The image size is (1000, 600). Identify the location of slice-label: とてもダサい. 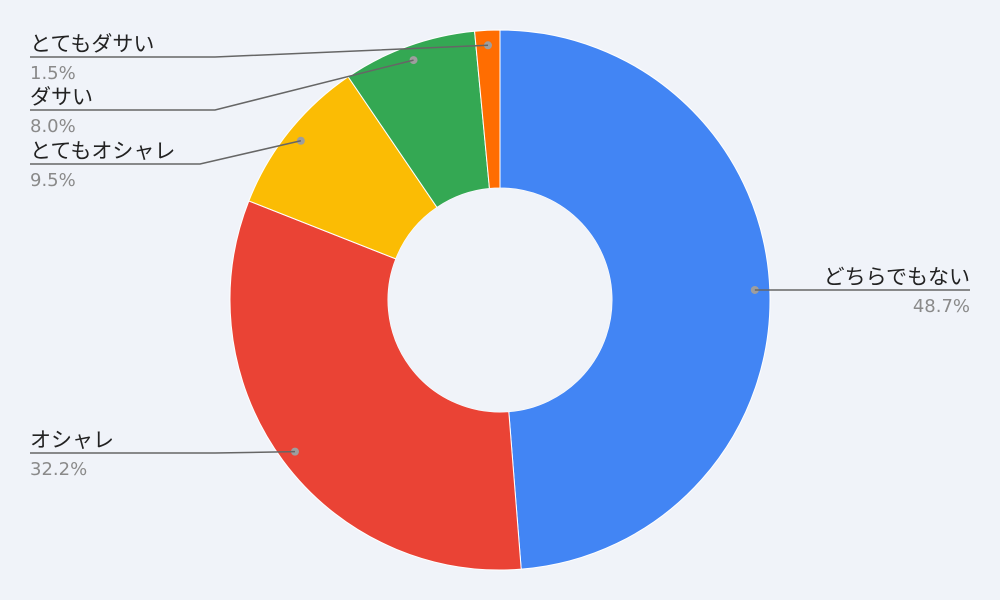
(92, 44).